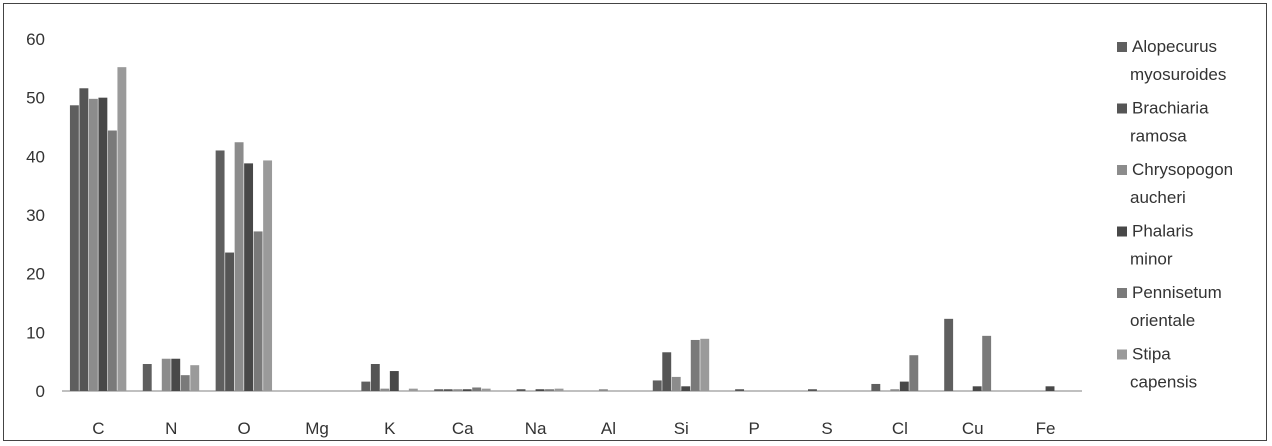  I want to click on x-tick-label: Fe, so click(1046, 428).